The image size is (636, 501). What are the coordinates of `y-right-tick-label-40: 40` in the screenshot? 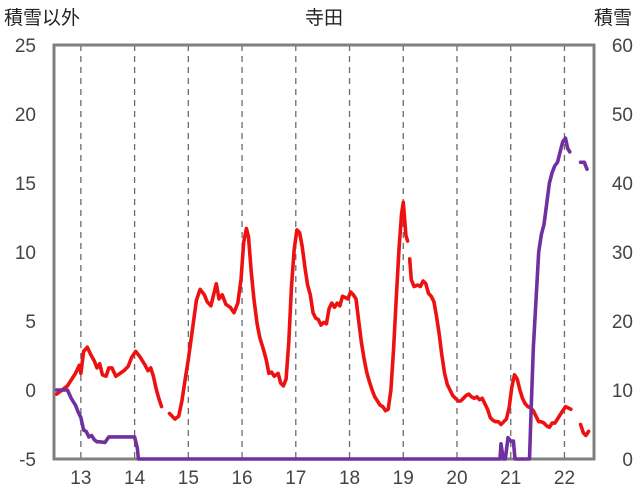 It's located at (622, 184).